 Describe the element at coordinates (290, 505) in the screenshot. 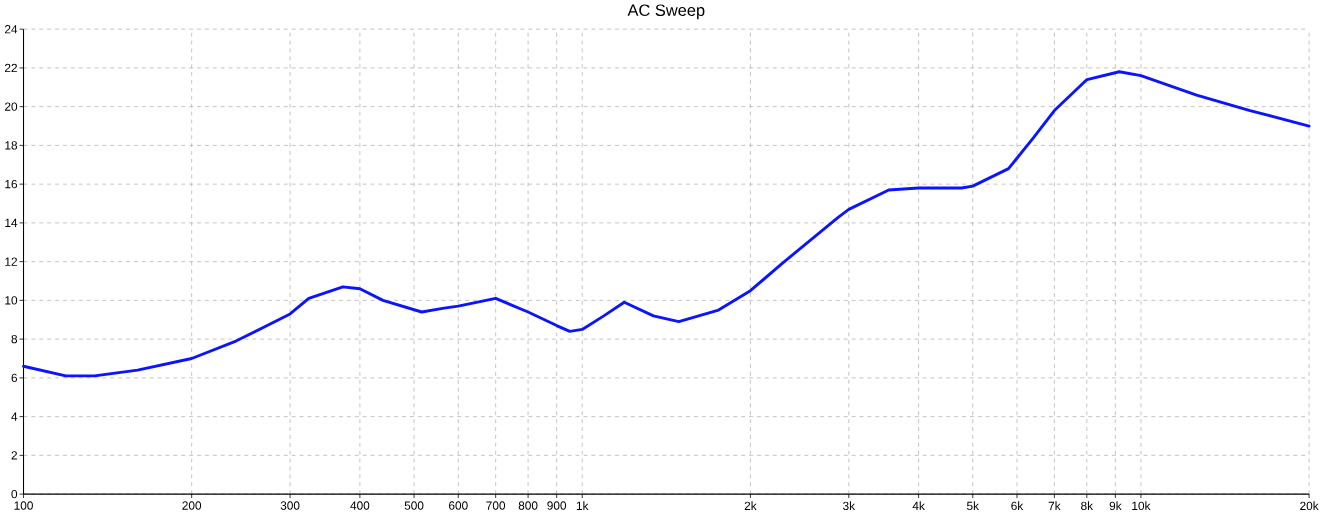

I see `x-tick-label: 300` at that location.